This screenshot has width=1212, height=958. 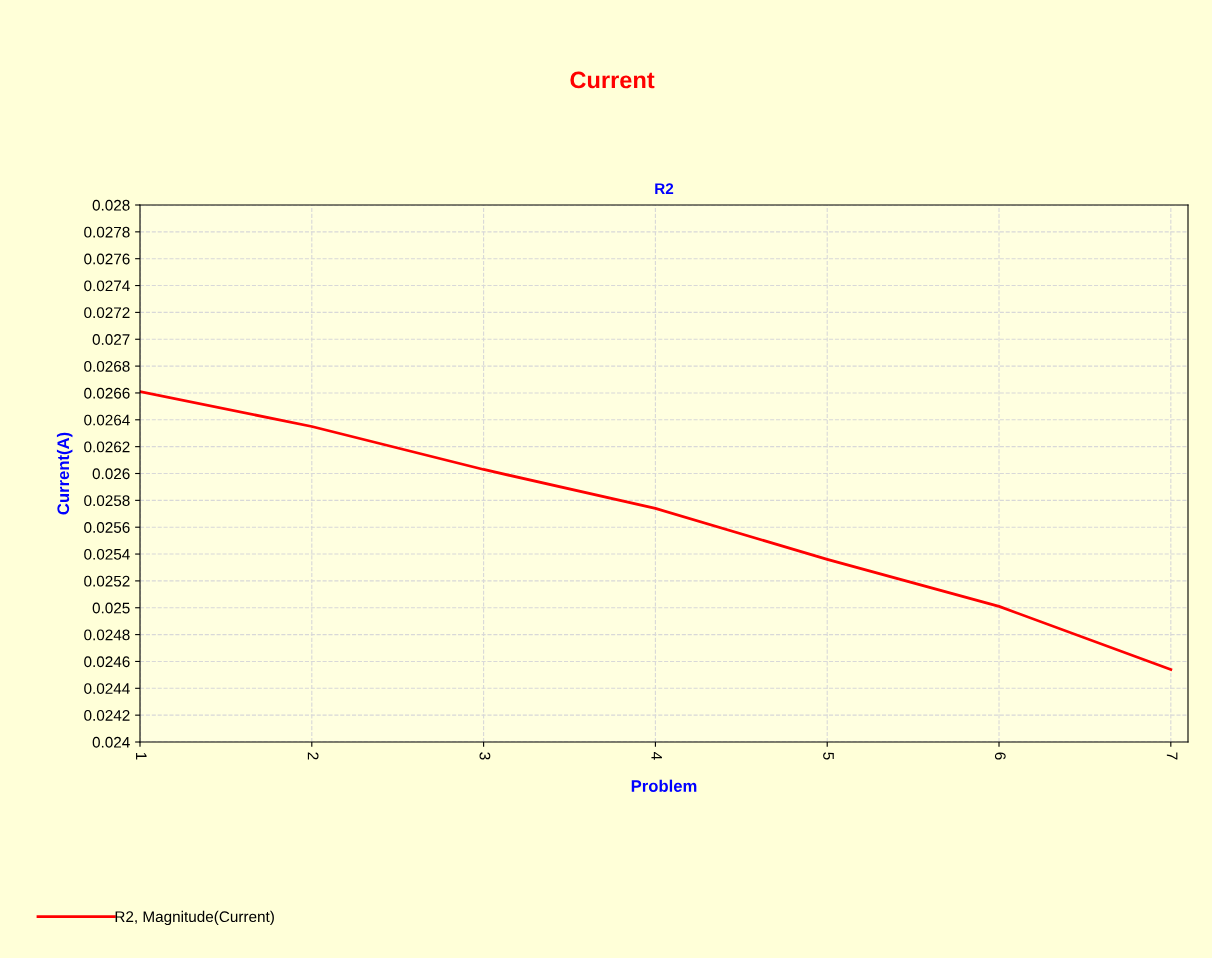 What do you see at coordinates (107, 447) in the screenshot?
I see `y-tick-label: 0.0262` at bounding box center [107, 447].